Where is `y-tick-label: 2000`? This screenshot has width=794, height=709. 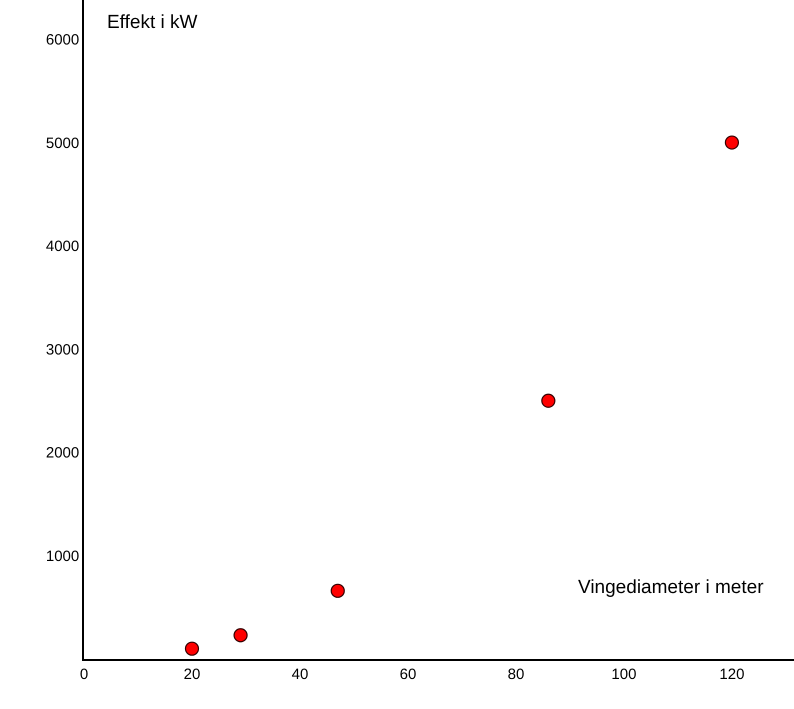
y-tick-label: 2000 is located at coordinates (63, 453).